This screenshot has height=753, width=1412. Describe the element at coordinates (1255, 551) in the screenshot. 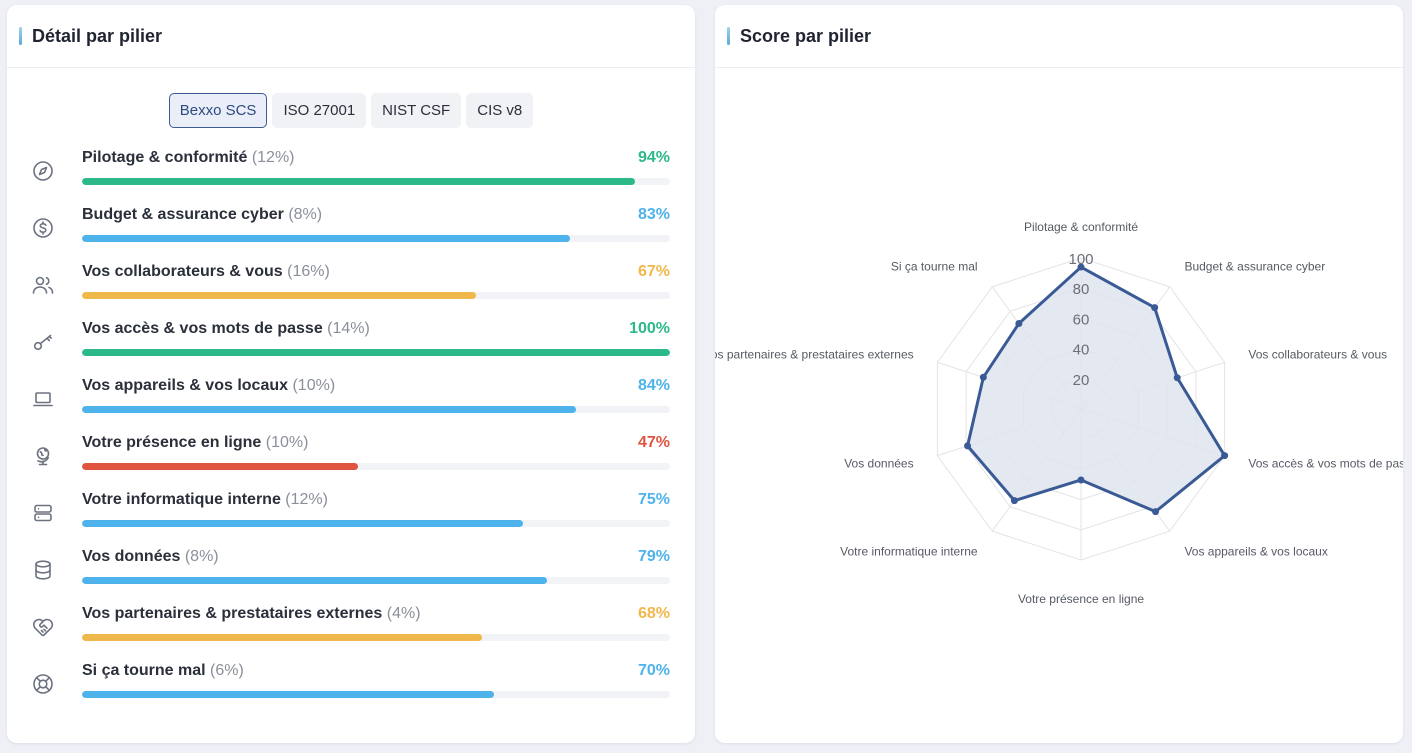

I see `radar-axis-label: Vos appareils & vos locaux` at that location.